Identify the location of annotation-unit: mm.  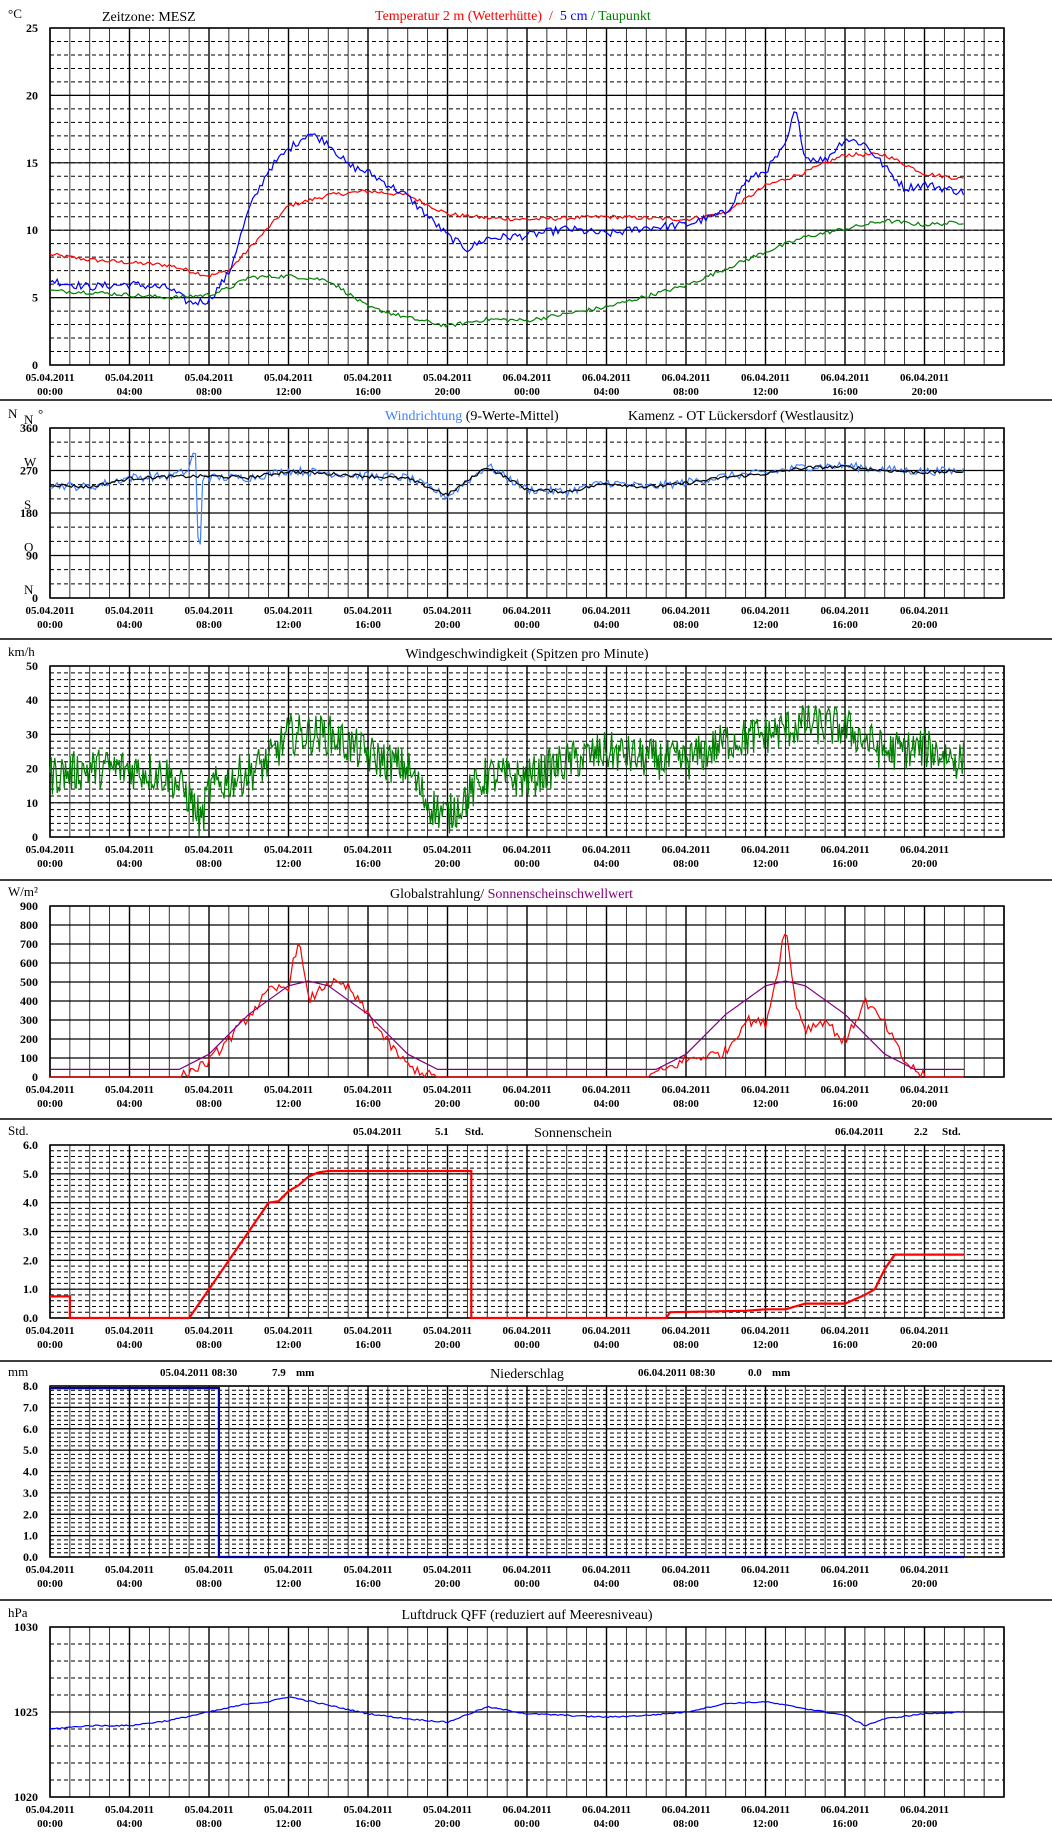
(781, 1373).